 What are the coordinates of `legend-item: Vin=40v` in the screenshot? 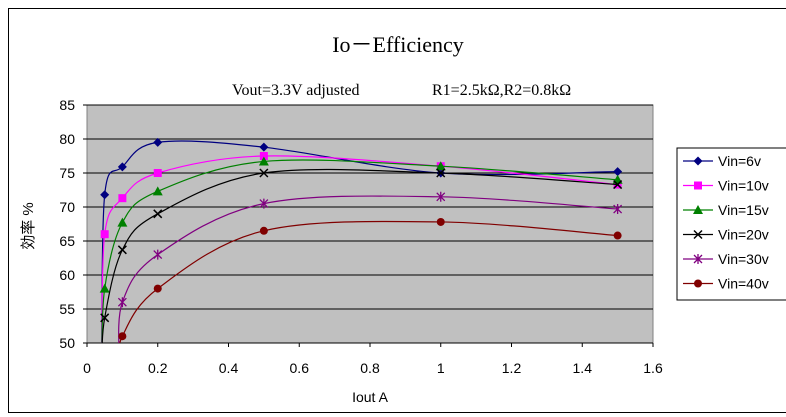 It's located at (726, 284).